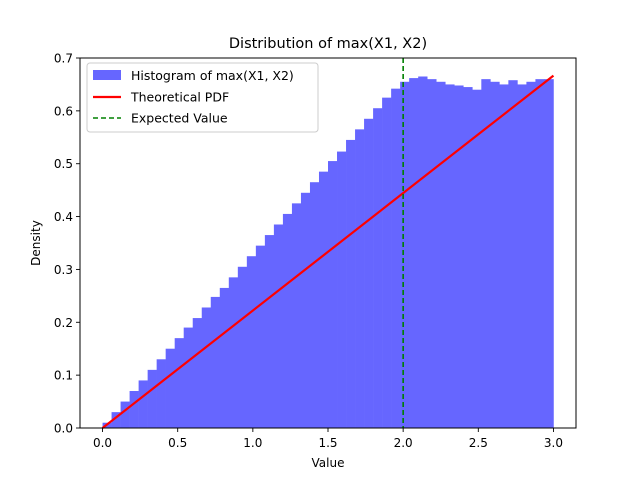  Describe the element at coordinates (478, 443) in the screenshot. I see `x-tick-label: 2.5` at that location.